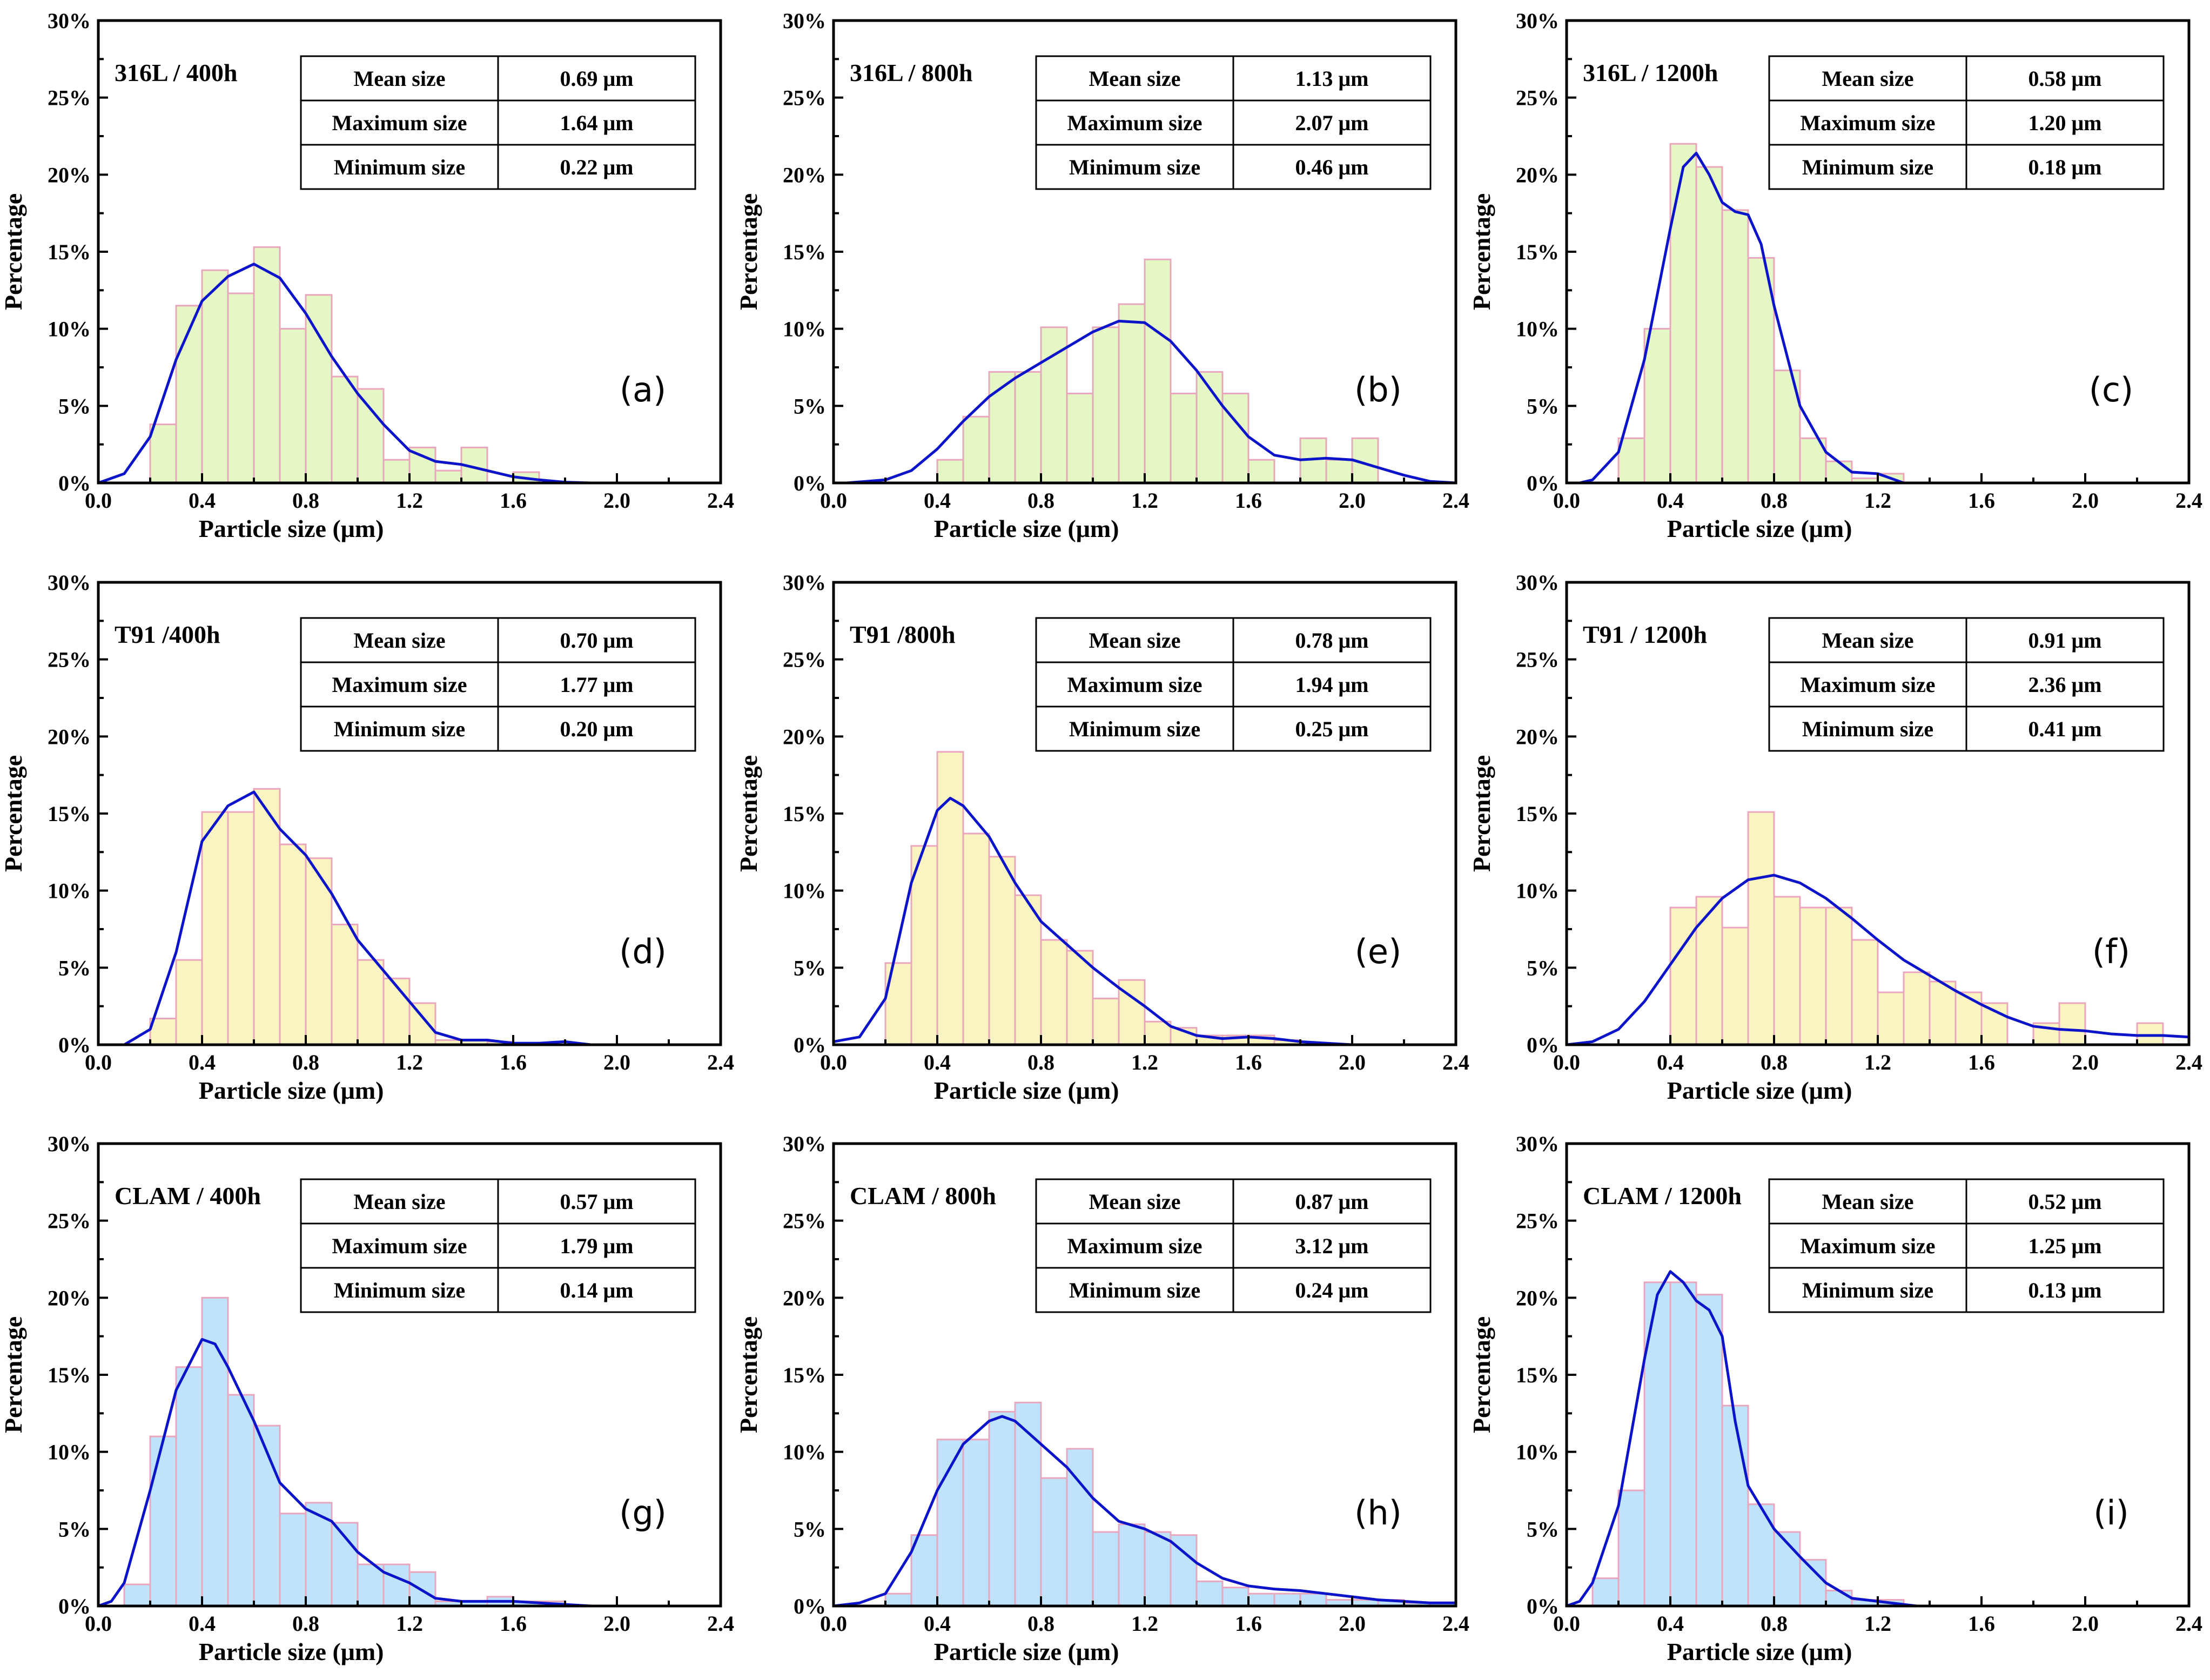  What do you see at coordinates (2065, 640) in the screenshot?
I see `stats-value: 0.91 μm` at bounding box center [2065, 640].